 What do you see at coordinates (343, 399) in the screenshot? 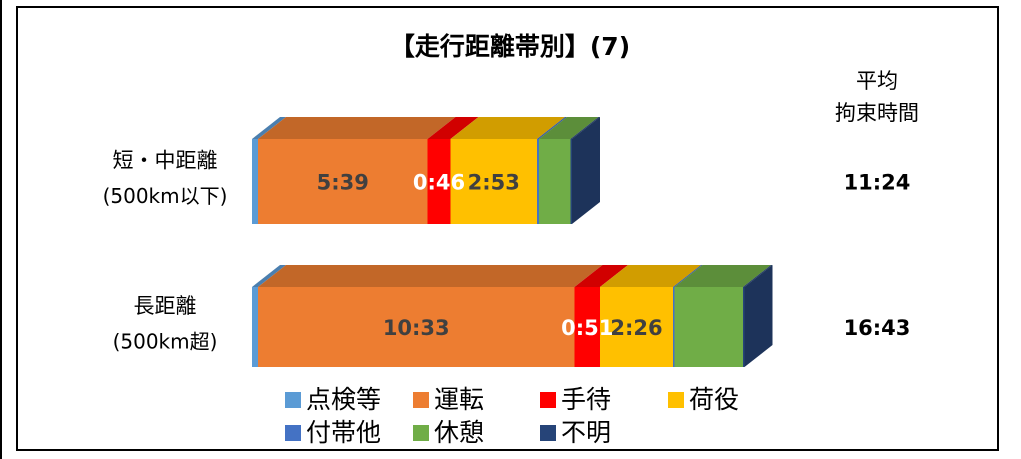
I see `legend-label: 点検等` at bounding box center [343, 399].